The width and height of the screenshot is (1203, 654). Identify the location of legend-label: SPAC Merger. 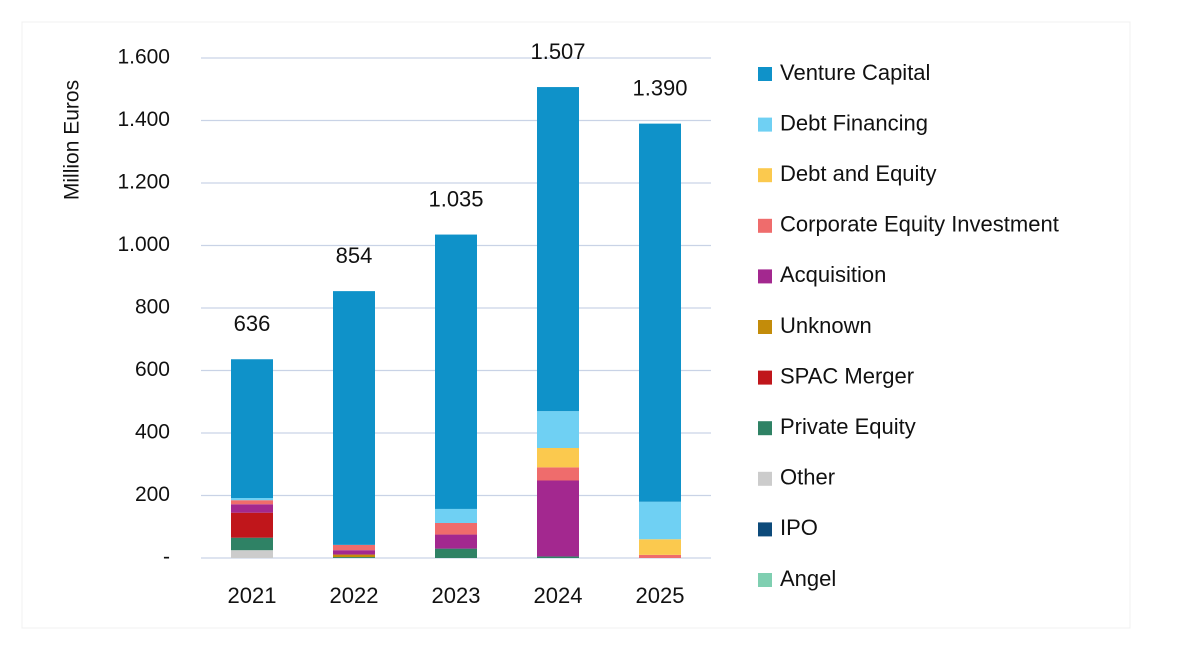
(847, 375).